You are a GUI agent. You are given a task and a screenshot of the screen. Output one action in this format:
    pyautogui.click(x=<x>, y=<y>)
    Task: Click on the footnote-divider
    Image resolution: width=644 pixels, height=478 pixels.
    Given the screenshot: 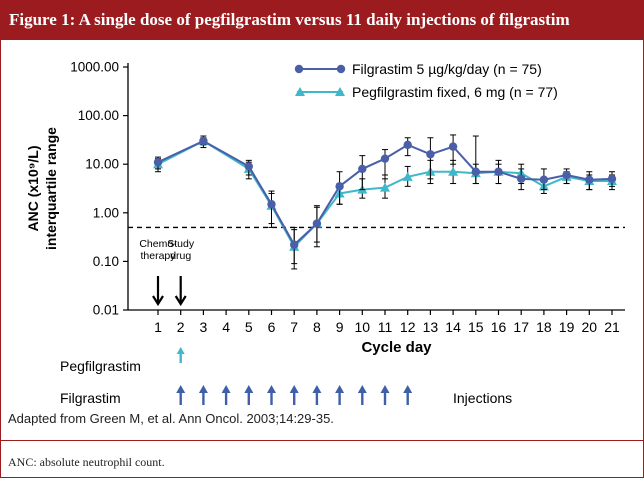 What is the action you would take?
    pyautogui.click(x=322, y=440)
    